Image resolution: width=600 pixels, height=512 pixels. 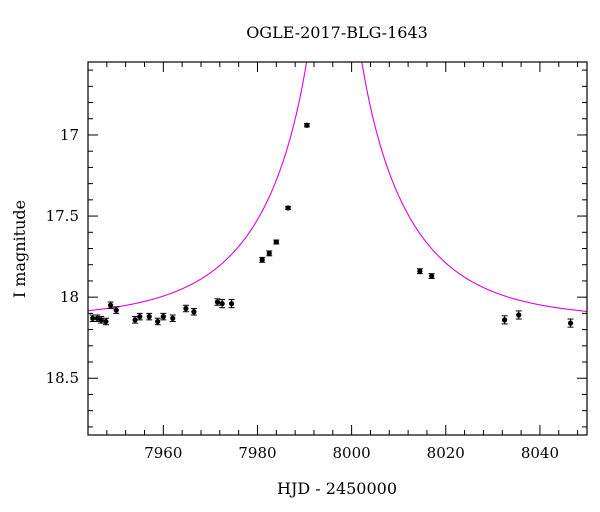 I want to click on chart-title: OGLE-2017-BLG-1643, so click(x=337, y=32).